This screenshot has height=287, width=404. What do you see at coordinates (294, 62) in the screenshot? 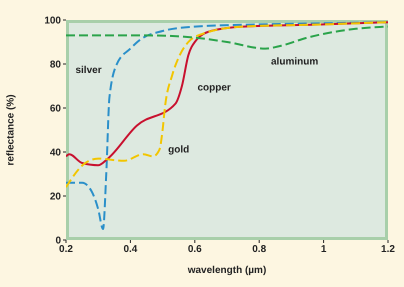
I see `series-label: aluminum` at bounding box center [294, 62].